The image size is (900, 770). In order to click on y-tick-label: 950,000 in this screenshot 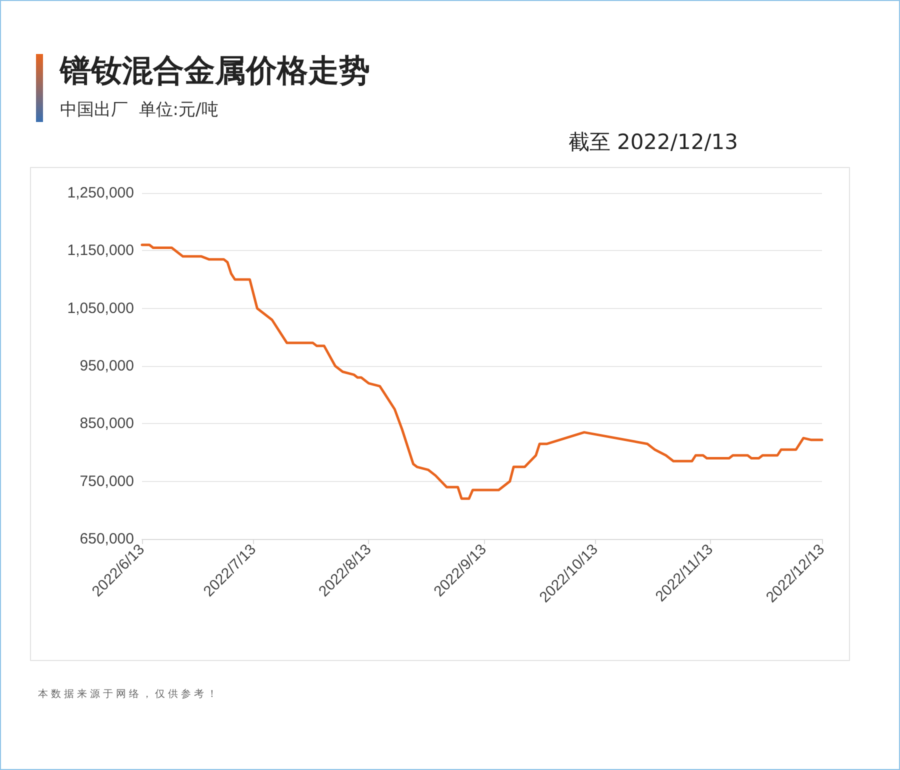, I will do `click(107, 366)`.